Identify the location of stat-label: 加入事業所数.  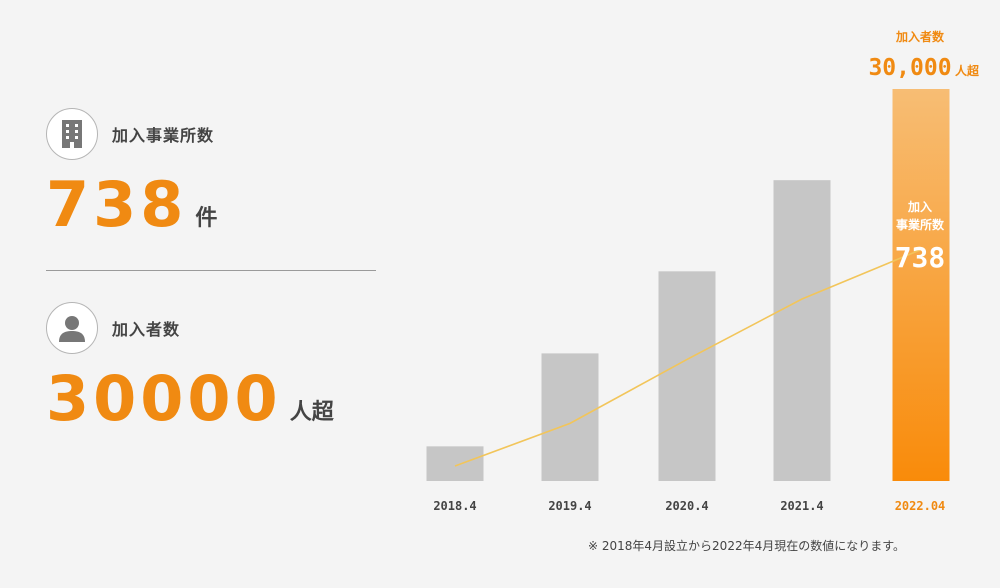
(163, 135).